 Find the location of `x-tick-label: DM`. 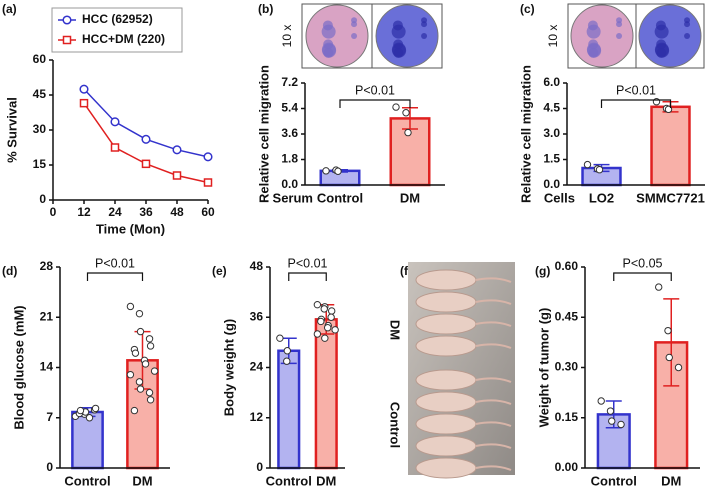

x-tick-label: DM is located at coordinates (142, 480).